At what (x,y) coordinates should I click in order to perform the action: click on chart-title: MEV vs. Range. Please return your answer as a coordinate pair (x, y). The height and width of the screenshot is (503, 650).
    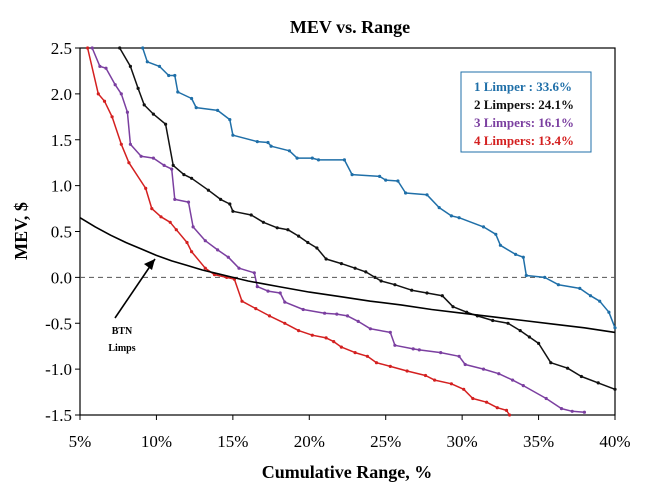
    Looking at the image, I should click on (350, 27).